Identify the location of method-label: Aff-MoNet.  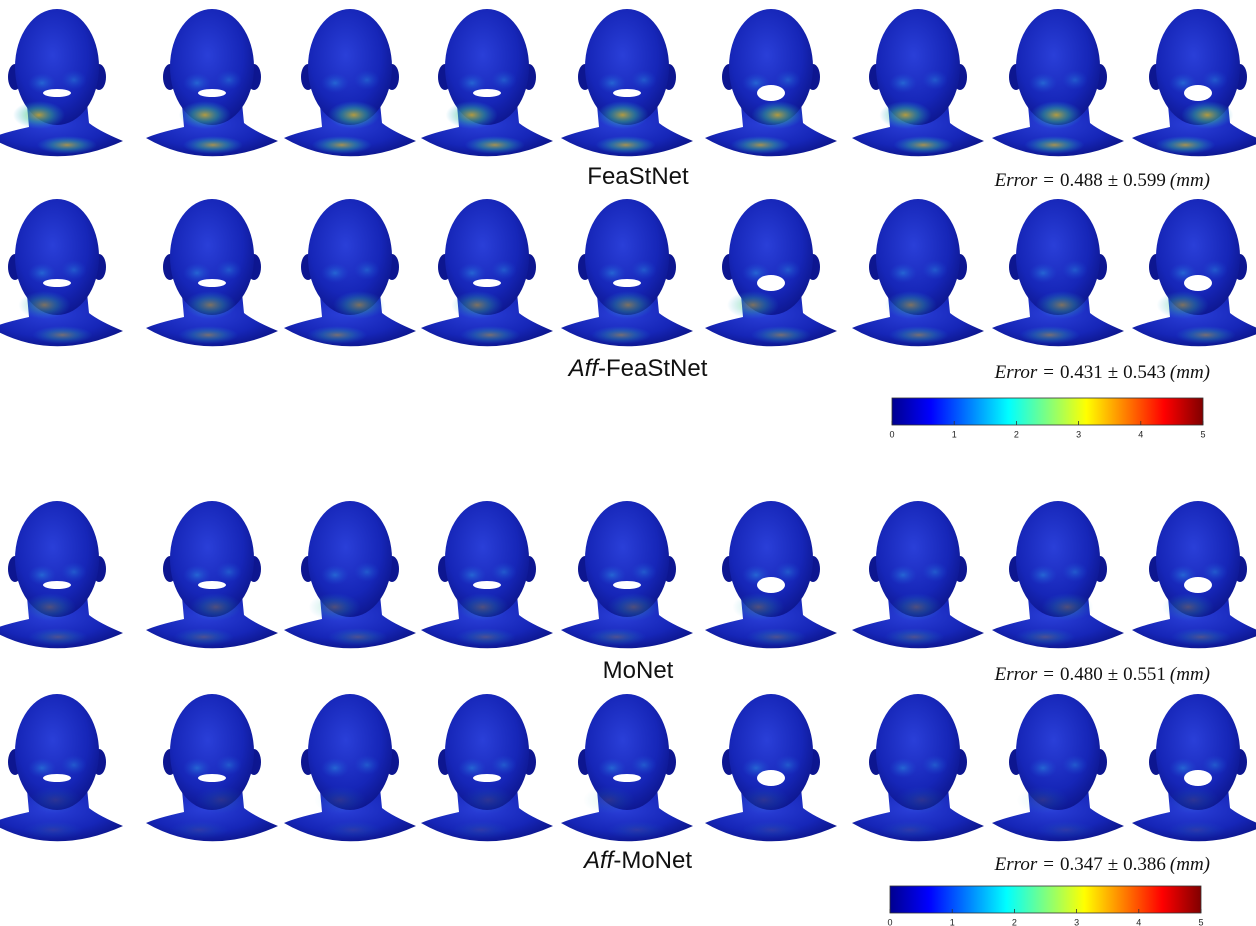
(637, 860).